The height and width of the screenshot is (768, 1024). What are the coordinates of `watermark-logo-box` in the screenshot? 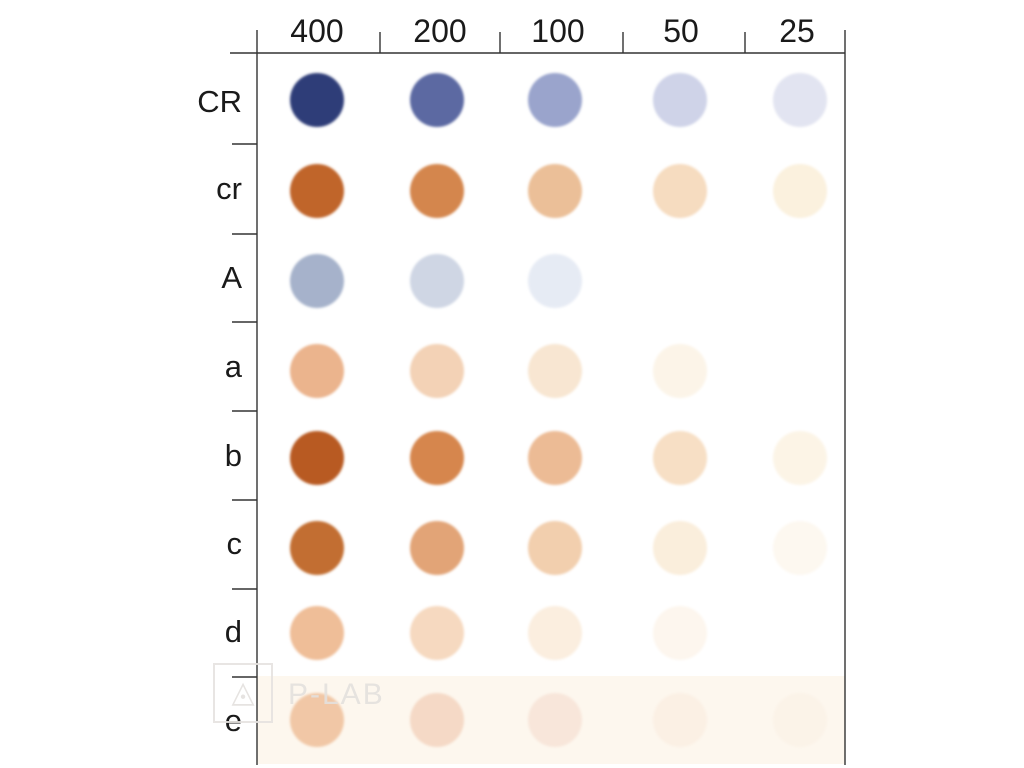 It's located at (243, 693).